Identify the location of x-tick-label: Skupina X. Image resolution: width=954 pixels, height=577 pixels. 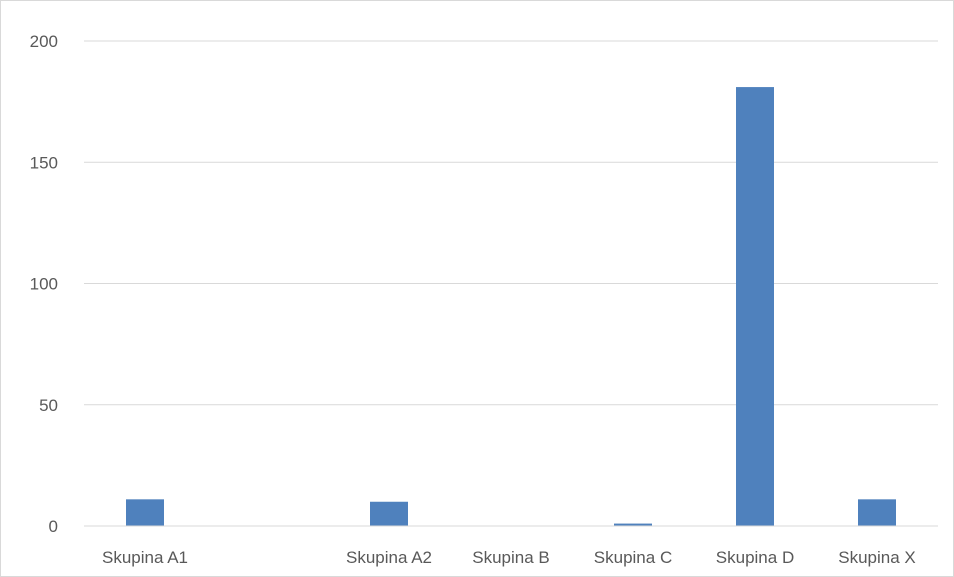
(877, 557).